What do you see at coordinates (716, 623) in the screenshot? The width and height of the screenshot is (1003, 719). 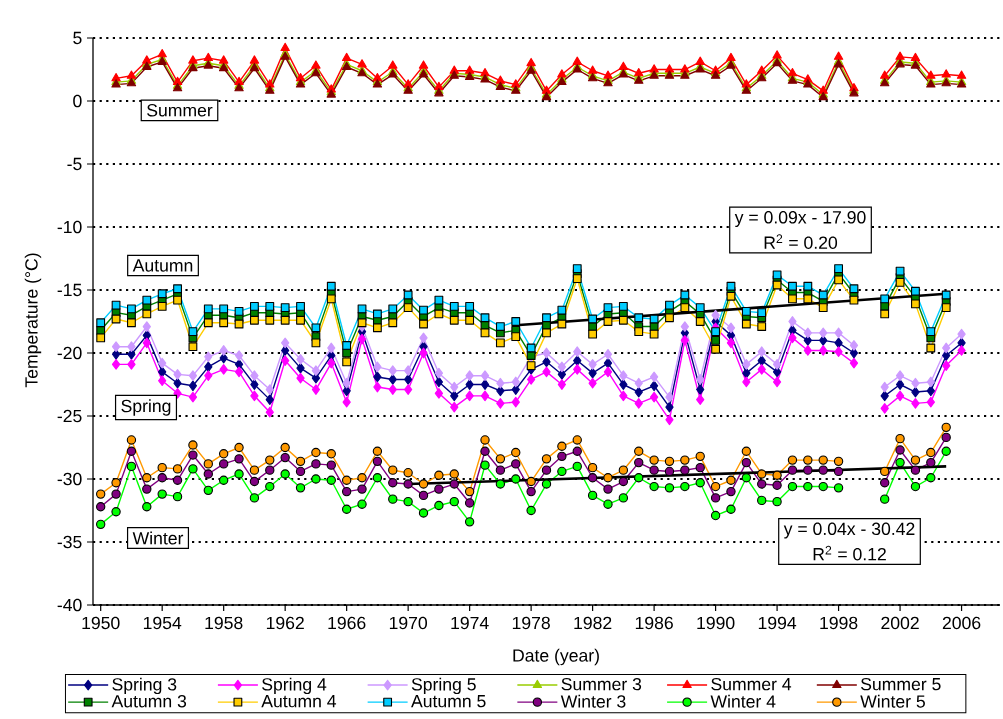 I see `x-tick-label: 1990` at bounding box center [716, 623].